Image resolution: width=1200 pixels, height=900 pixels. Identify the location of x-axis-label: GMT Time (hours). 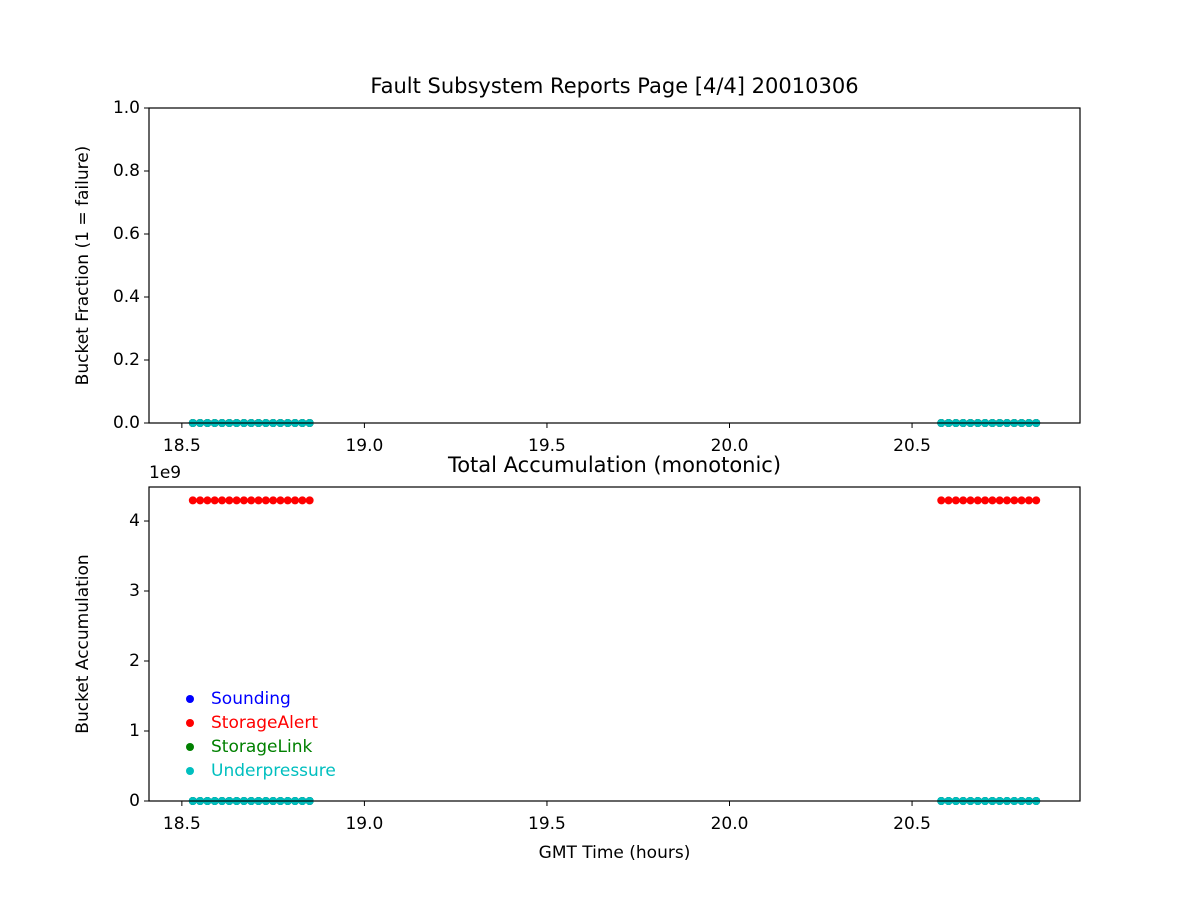
(615, 853).